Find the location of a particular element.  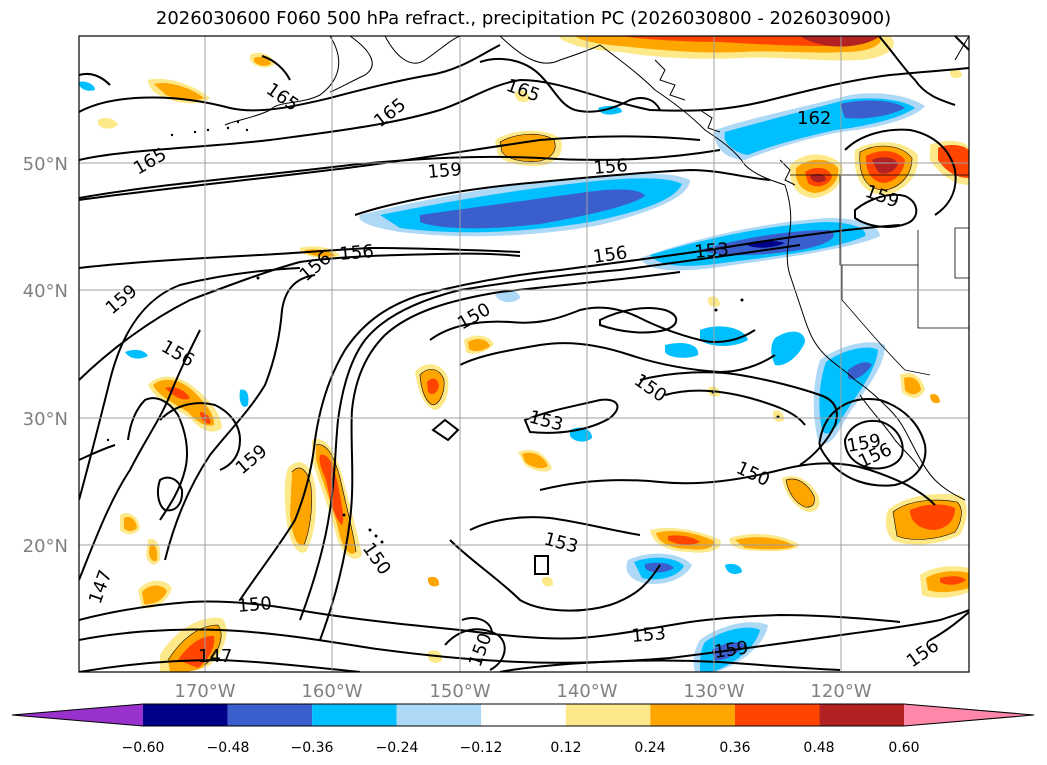

lon-label: 120°W is located at coordinates (840, 691).